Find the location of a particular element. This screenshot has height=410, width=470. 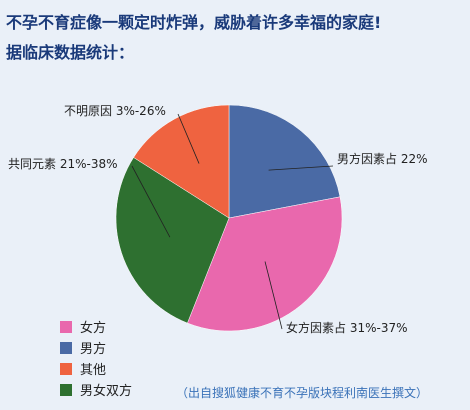

pie-slice-both is located at coordinates (172, 240).